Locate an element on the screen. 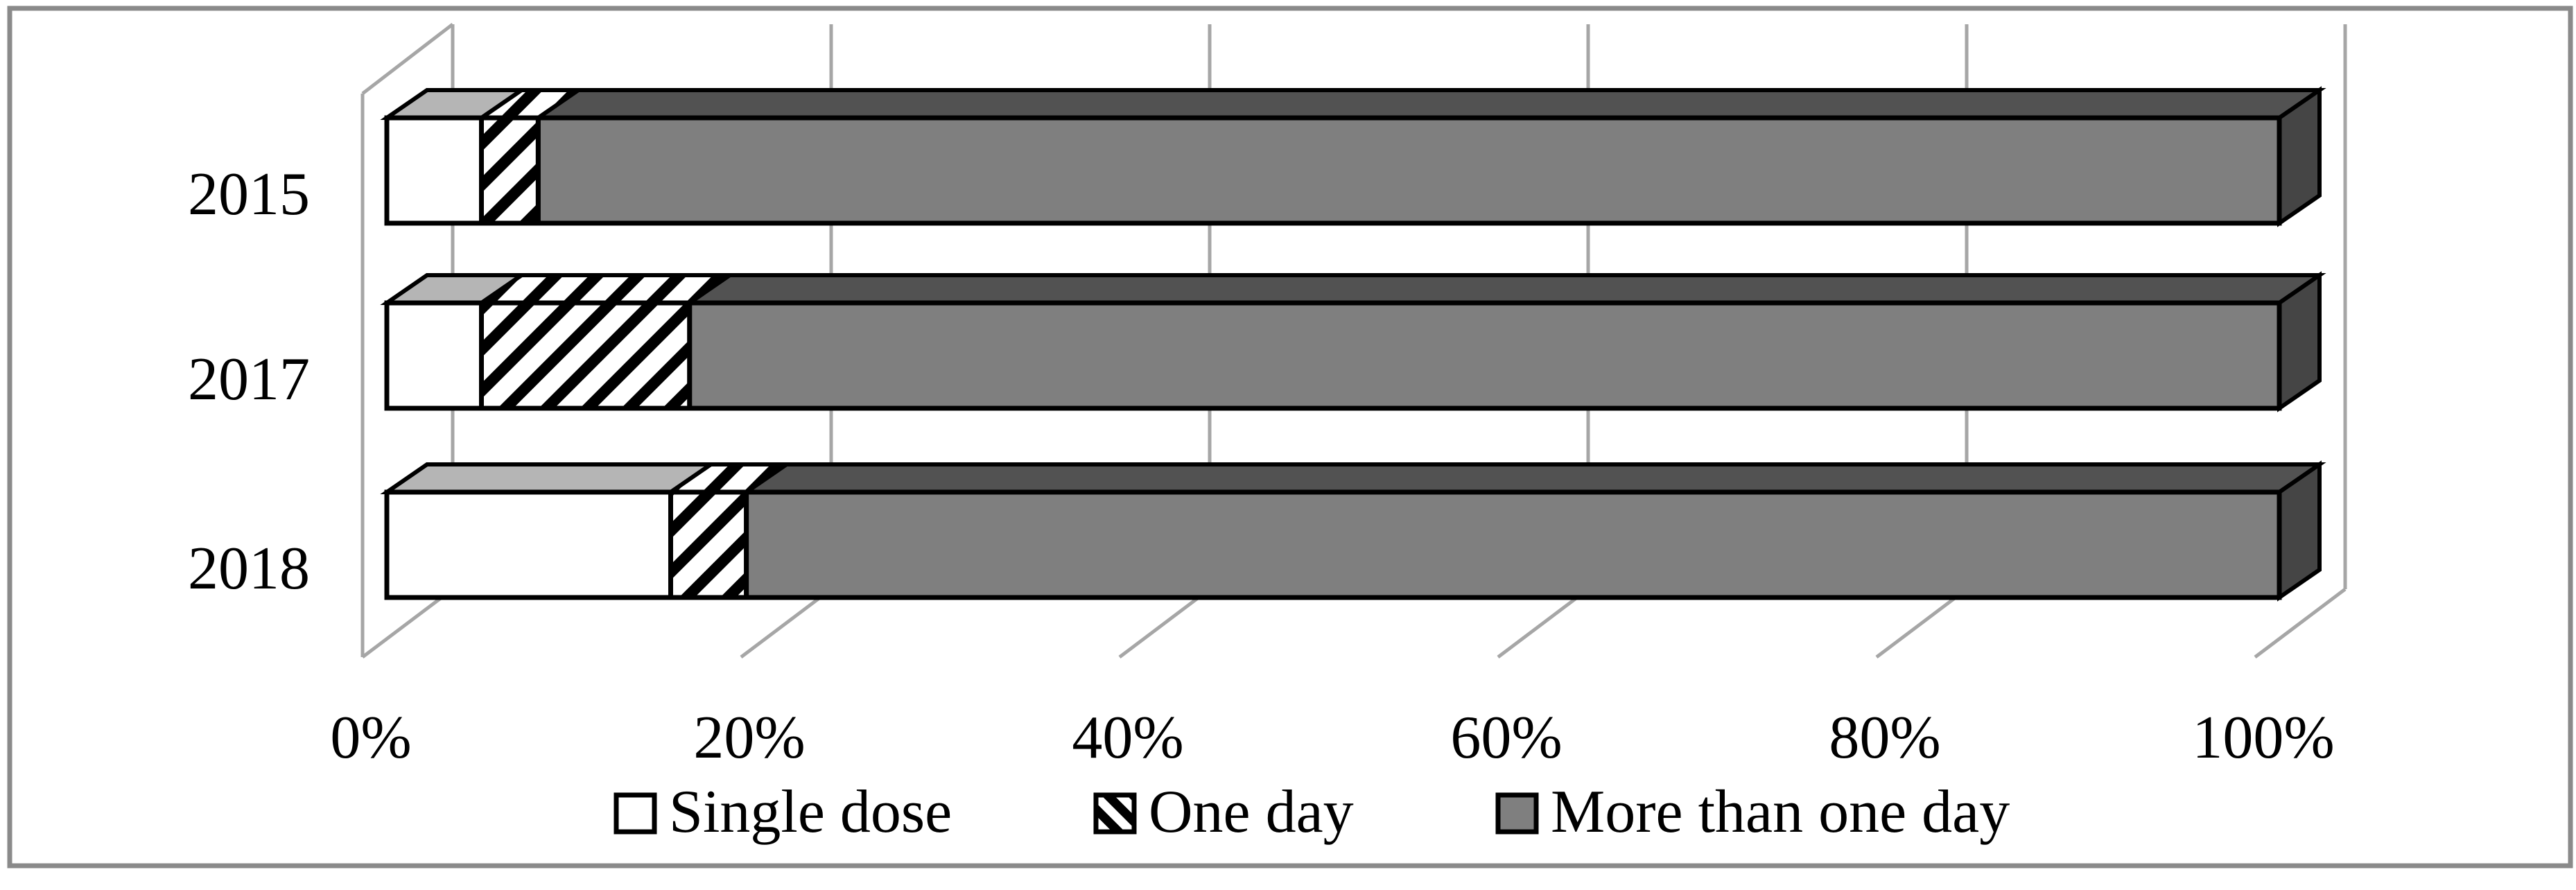  gridline-floor-80- is located at coordinates (1921, 623).